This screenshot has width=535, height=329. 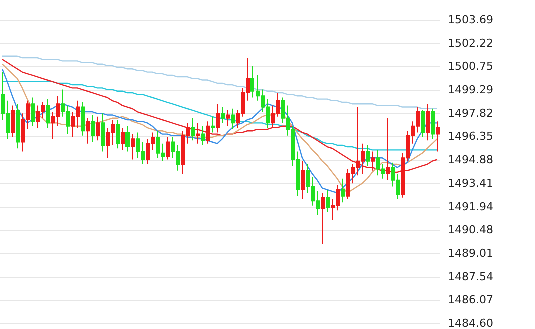 What do you see at coordinates (471, 207) in the screenshot?
I see `y-tick-label: 1491.94` at bounding box center [471, 207].